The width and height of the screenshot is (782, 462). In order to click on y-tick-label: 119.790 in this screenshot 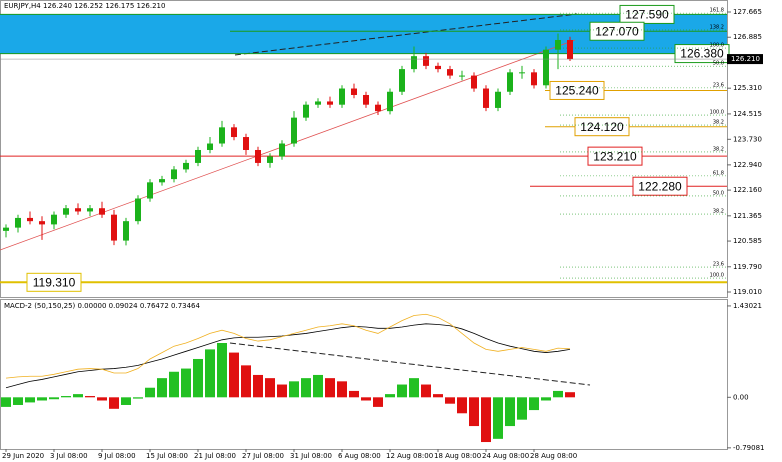, I will do `click(747, 267)`.